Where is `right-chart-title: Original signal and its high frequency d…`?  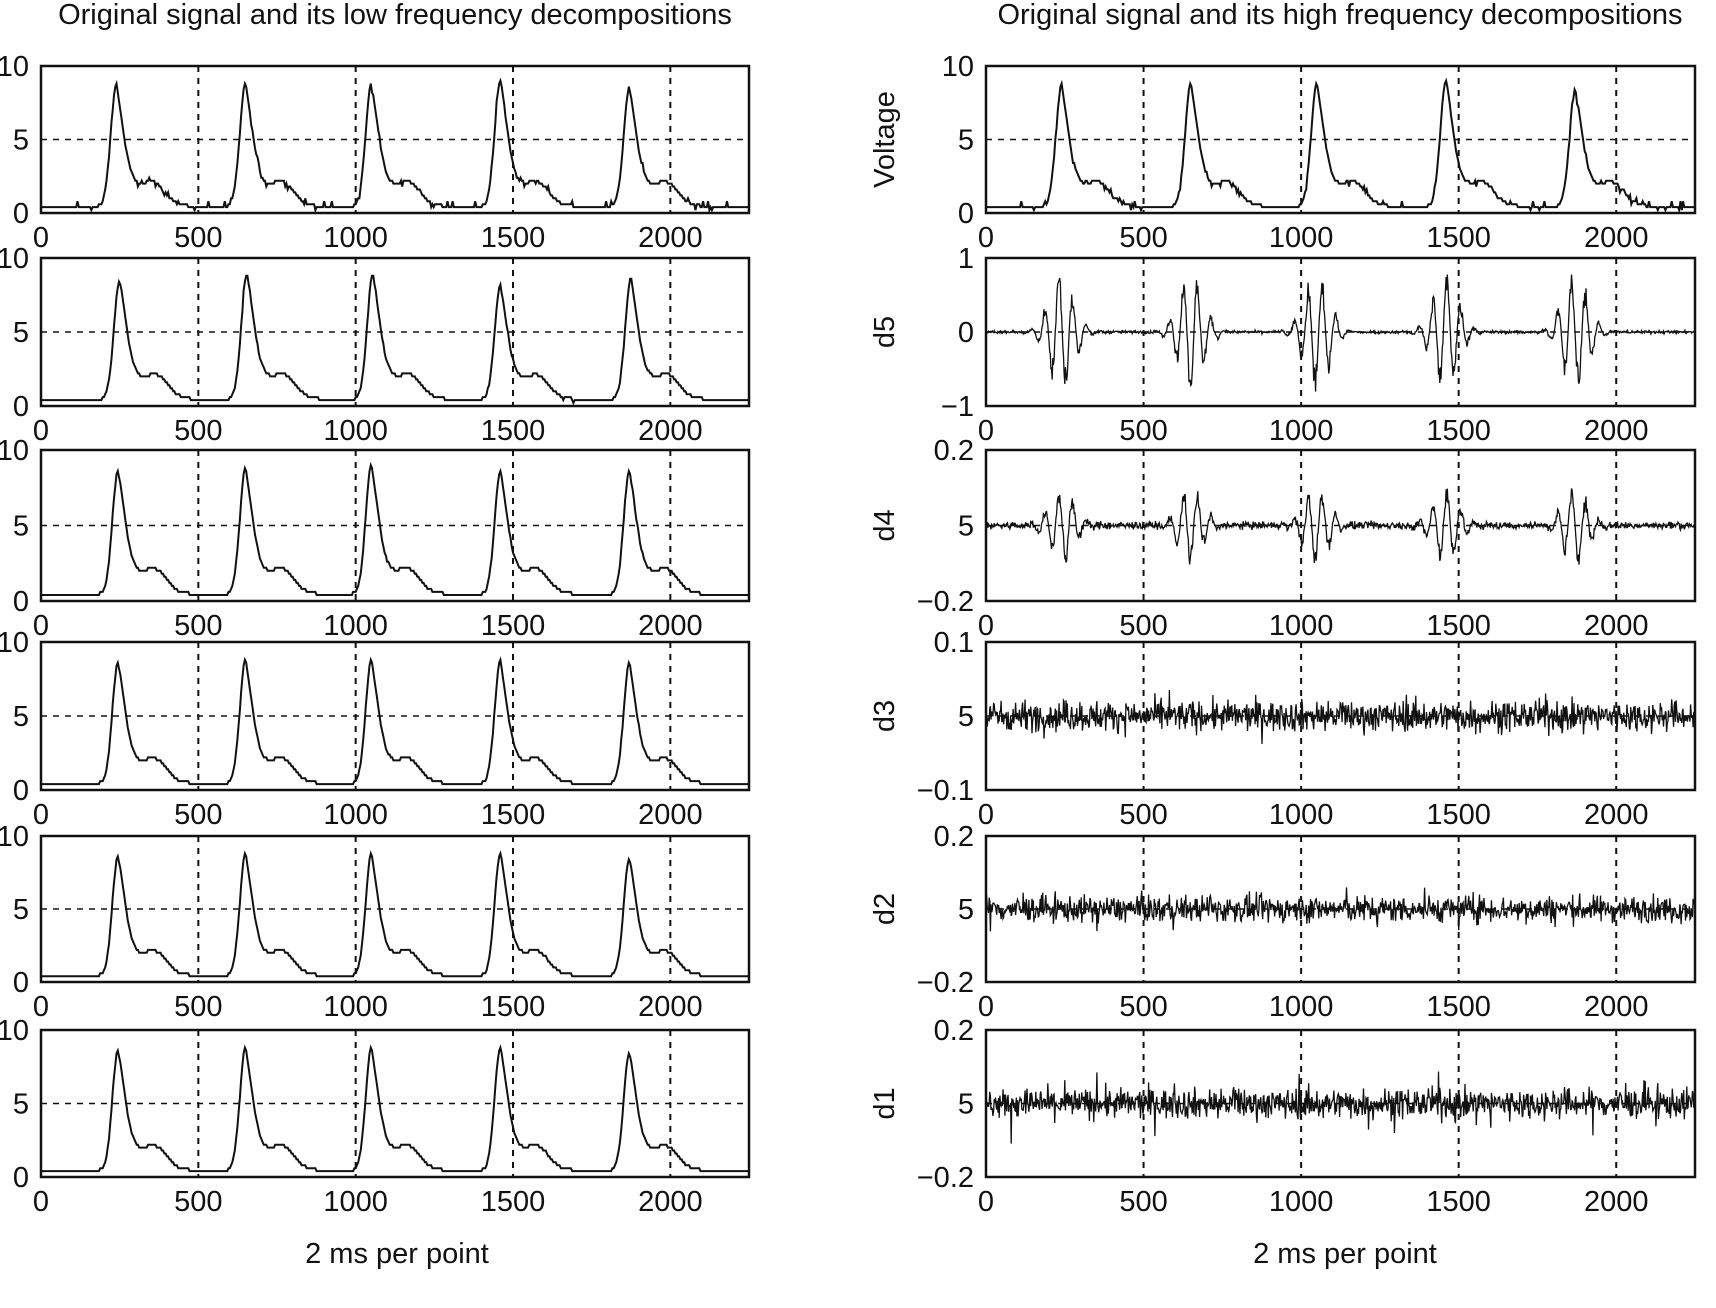
right-chart-title: Original signal and its high frequency d… is located at coordinates (1339, 15).